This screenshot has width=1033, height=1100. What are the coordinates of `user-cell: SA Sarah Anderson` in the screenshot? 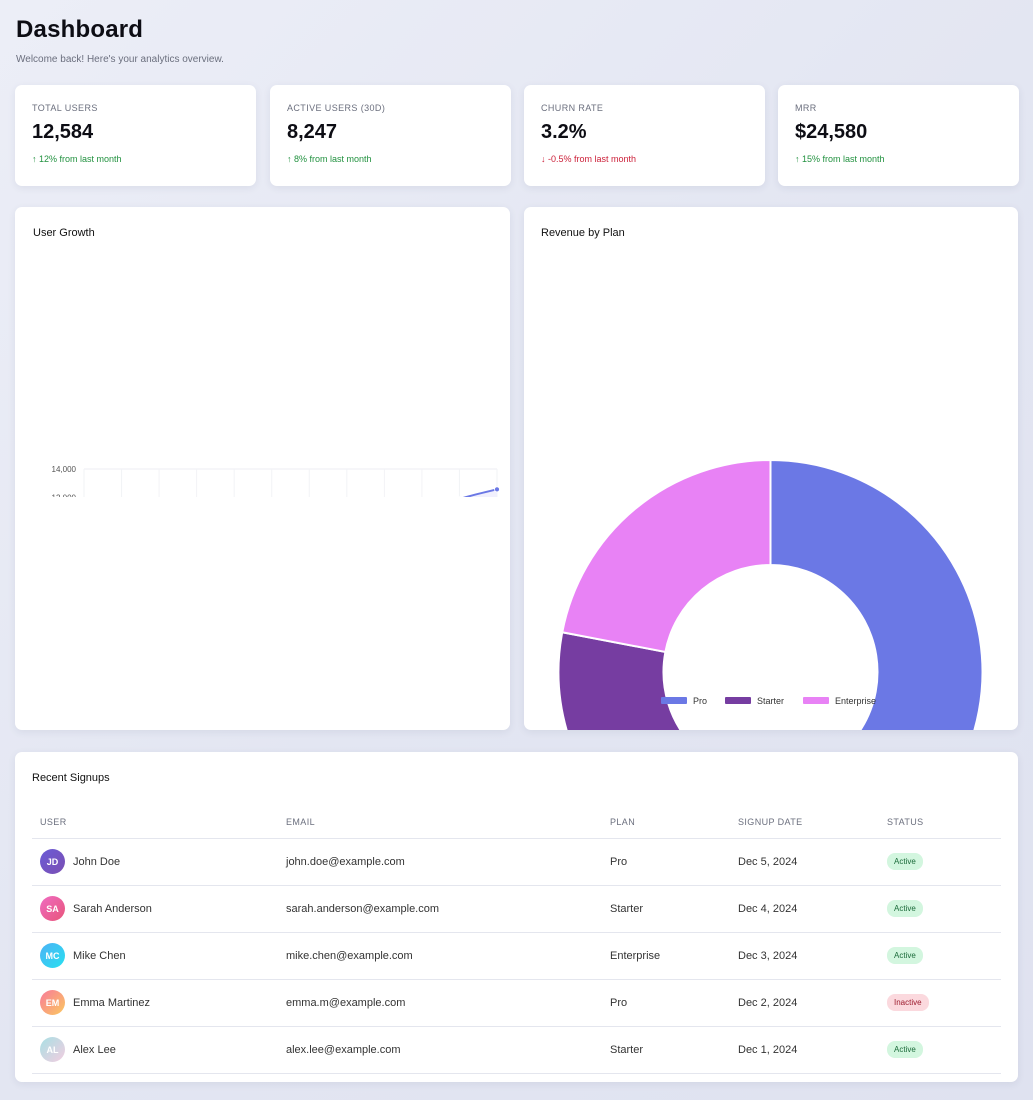 It's located at (159, 908).